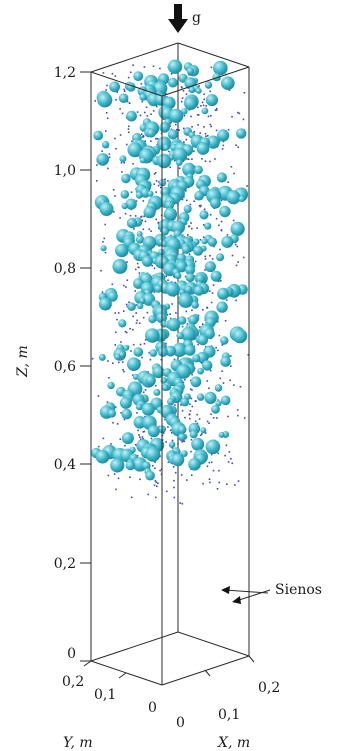 The image size is (345, 751). Describe the element at coordinates (196, 18) in the screenshot. I see `gravity-label: g` at that location.